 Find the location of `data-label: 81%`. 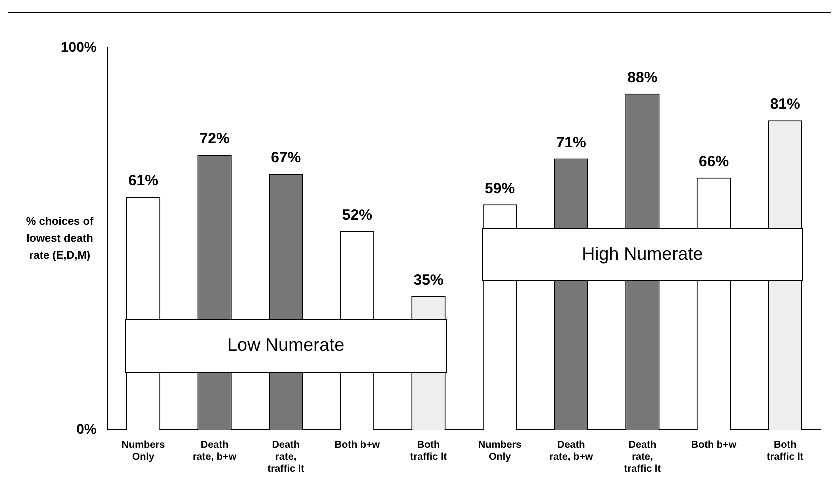

data-label: 81% is located at coordinates (785, 105).